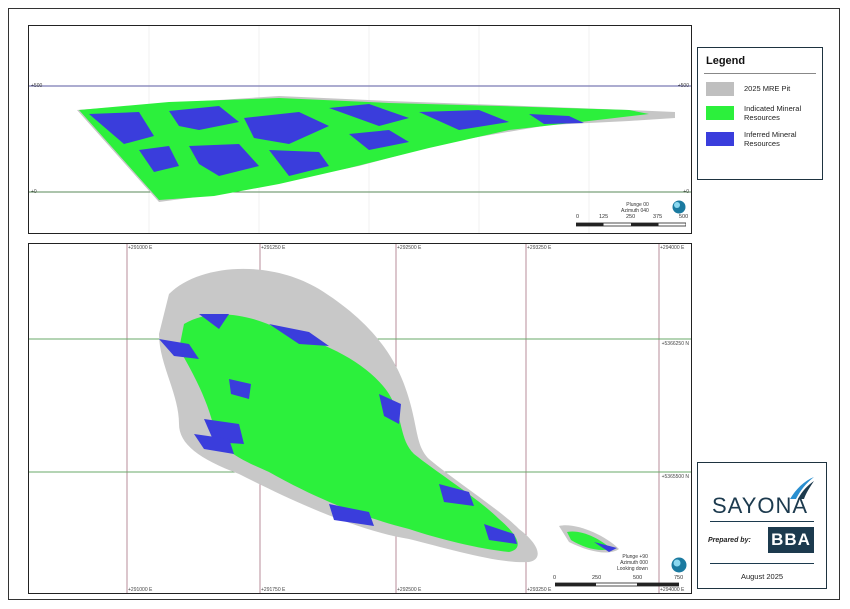 This screenshot has height=609, width=850. What do you see at coordinates (539, 248) in the screenshot?
I see `easting-top-4: +293250 E` at bounding box center [539, 248].